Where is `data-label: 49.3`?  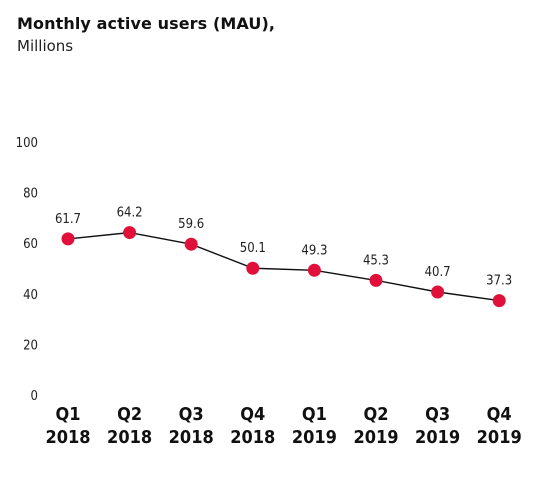
data-label: 49.3 is located at coordinates (314, 250).